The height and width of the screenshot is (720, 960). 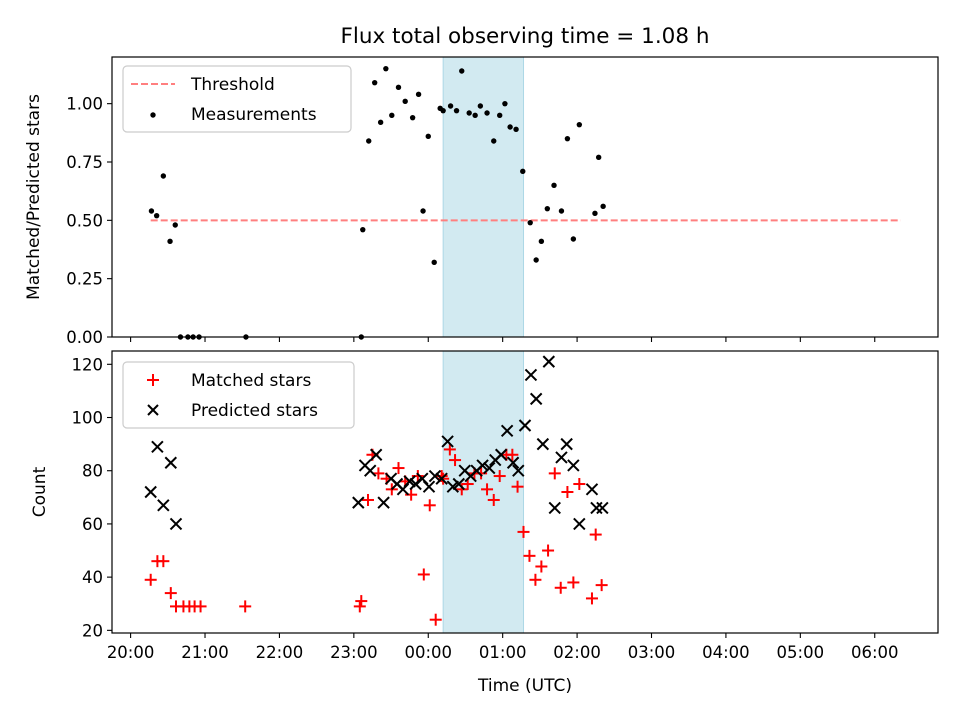 What do you see at coordinates (84, 220) in the screenshot?
I see `top-ytick-label: 0.50` at bounding box center [84, 220].